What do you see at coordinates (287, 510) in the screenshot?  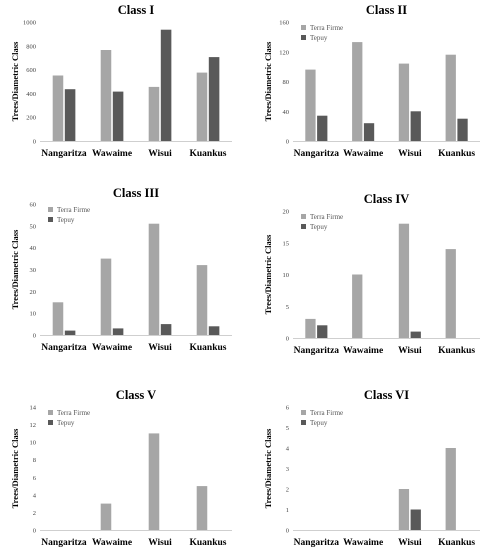 I see `y-tick-label: 1` at bounding box center [287, 510].